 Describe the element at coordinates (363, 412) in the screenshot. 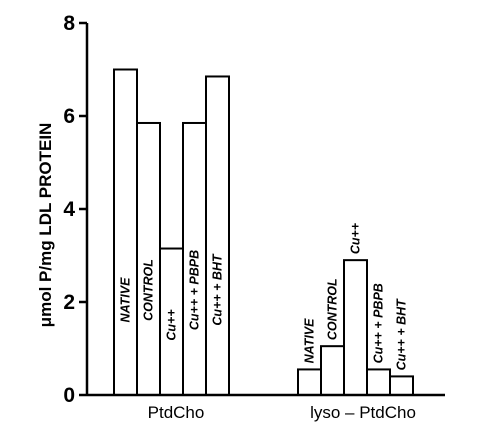

I see `x-category-label: lyso – PtdCho` at that location.